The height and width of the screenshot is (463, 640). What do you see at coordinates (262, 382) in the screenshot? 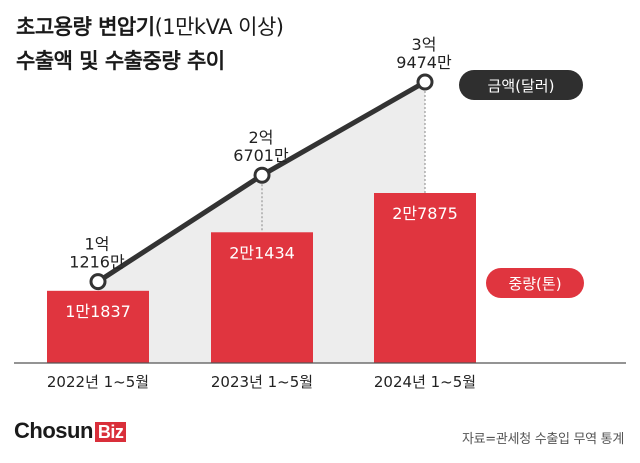
I see `x-tick-label-2: 2023년 1~5월` at bounding box center [262, 382].